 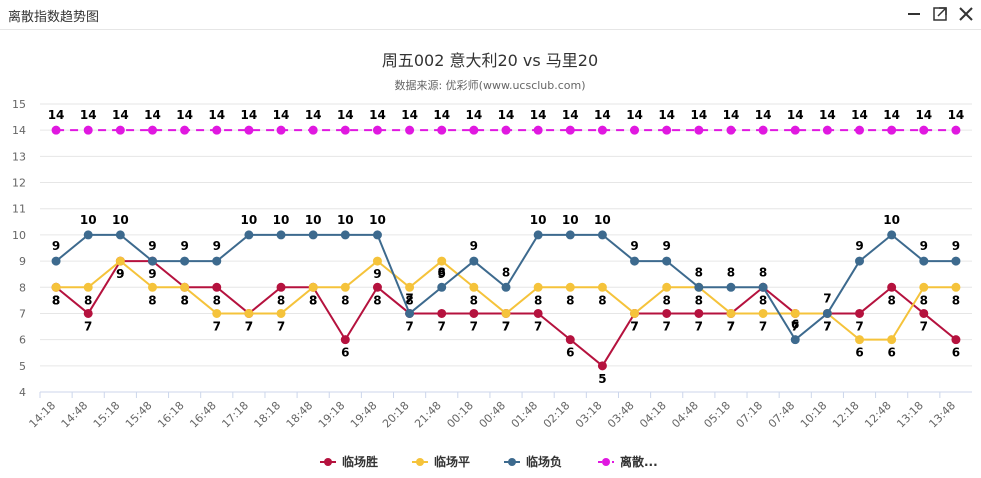 I want to click on maximize-icon, so click(x=940, y=14).